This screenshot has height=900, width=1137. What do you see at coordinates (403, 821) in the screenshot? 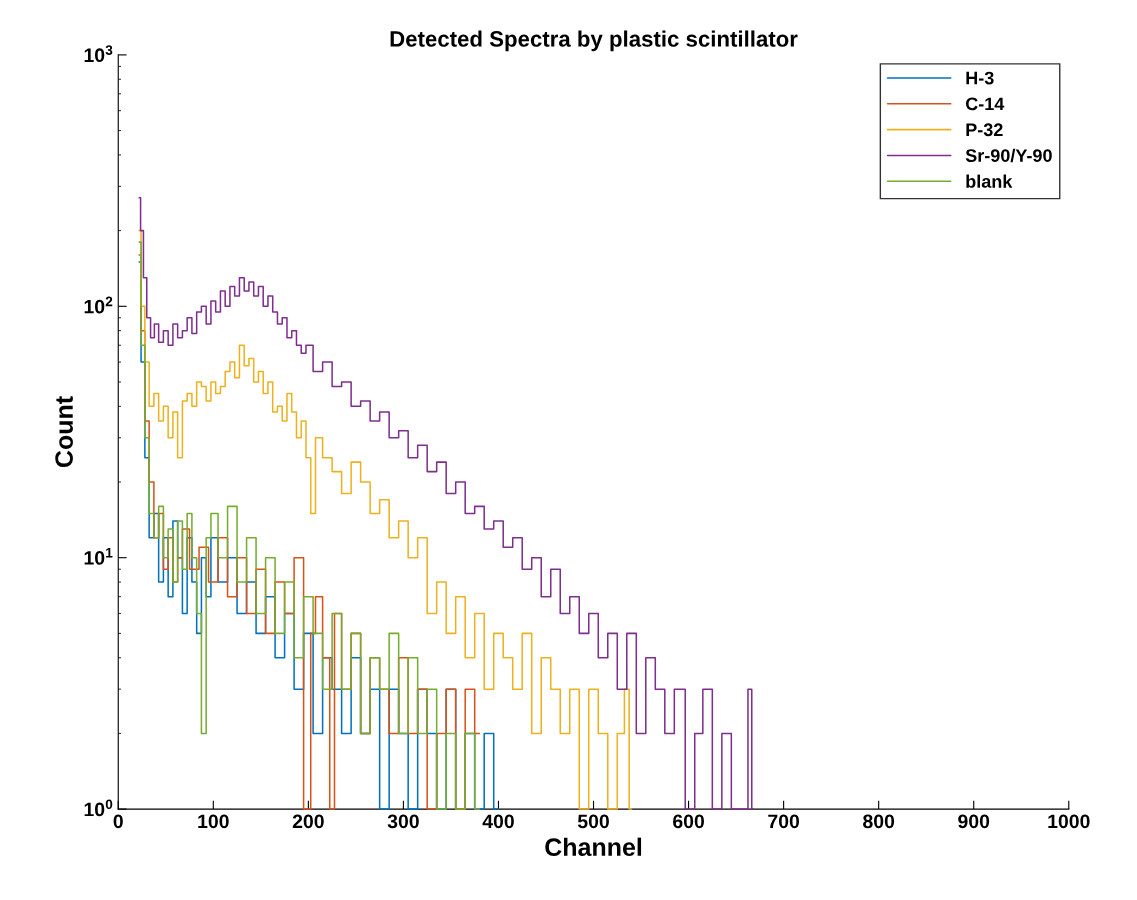
I see `x-tick-label: 300` at bounding box center [403, 821].